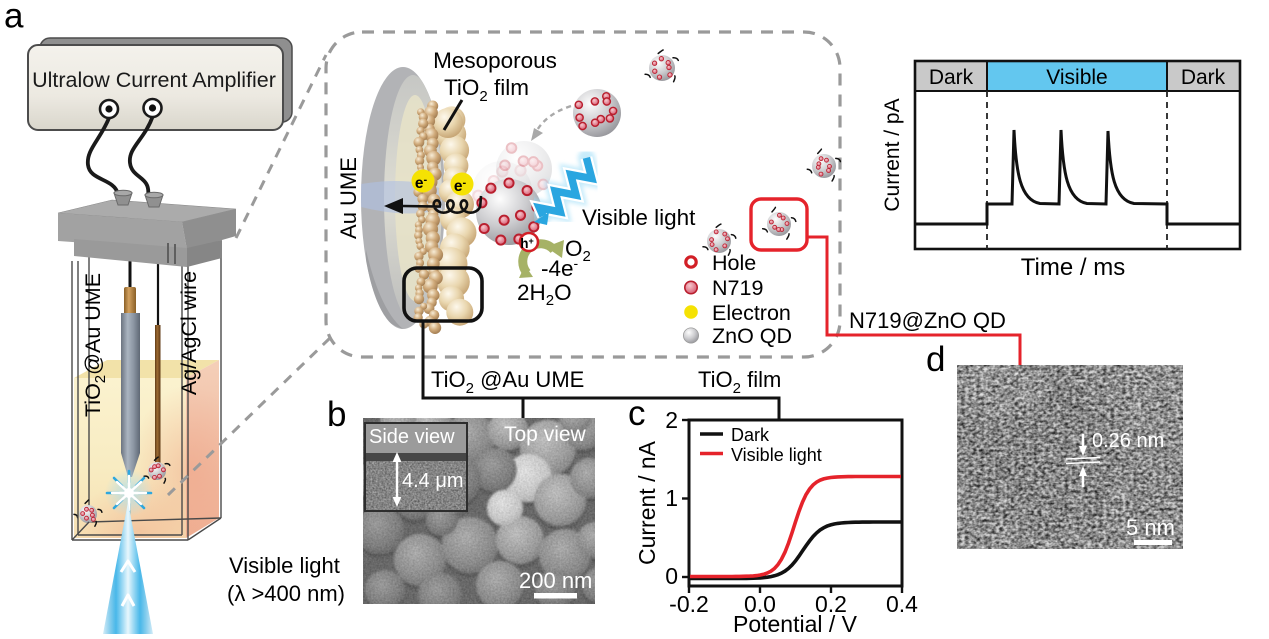 The height and width of the screenshot is (639, 1269). What do you see at coordinates (734, 263) in the screenshot?
I see `svg-text: Hole` at bounding box center [734, 263].